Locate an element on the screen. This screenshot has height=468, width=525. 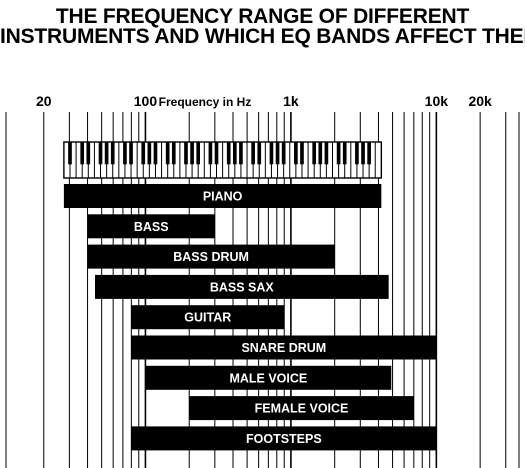
bar-label: FEMALE VOICE is located at coordinates (302, 409).